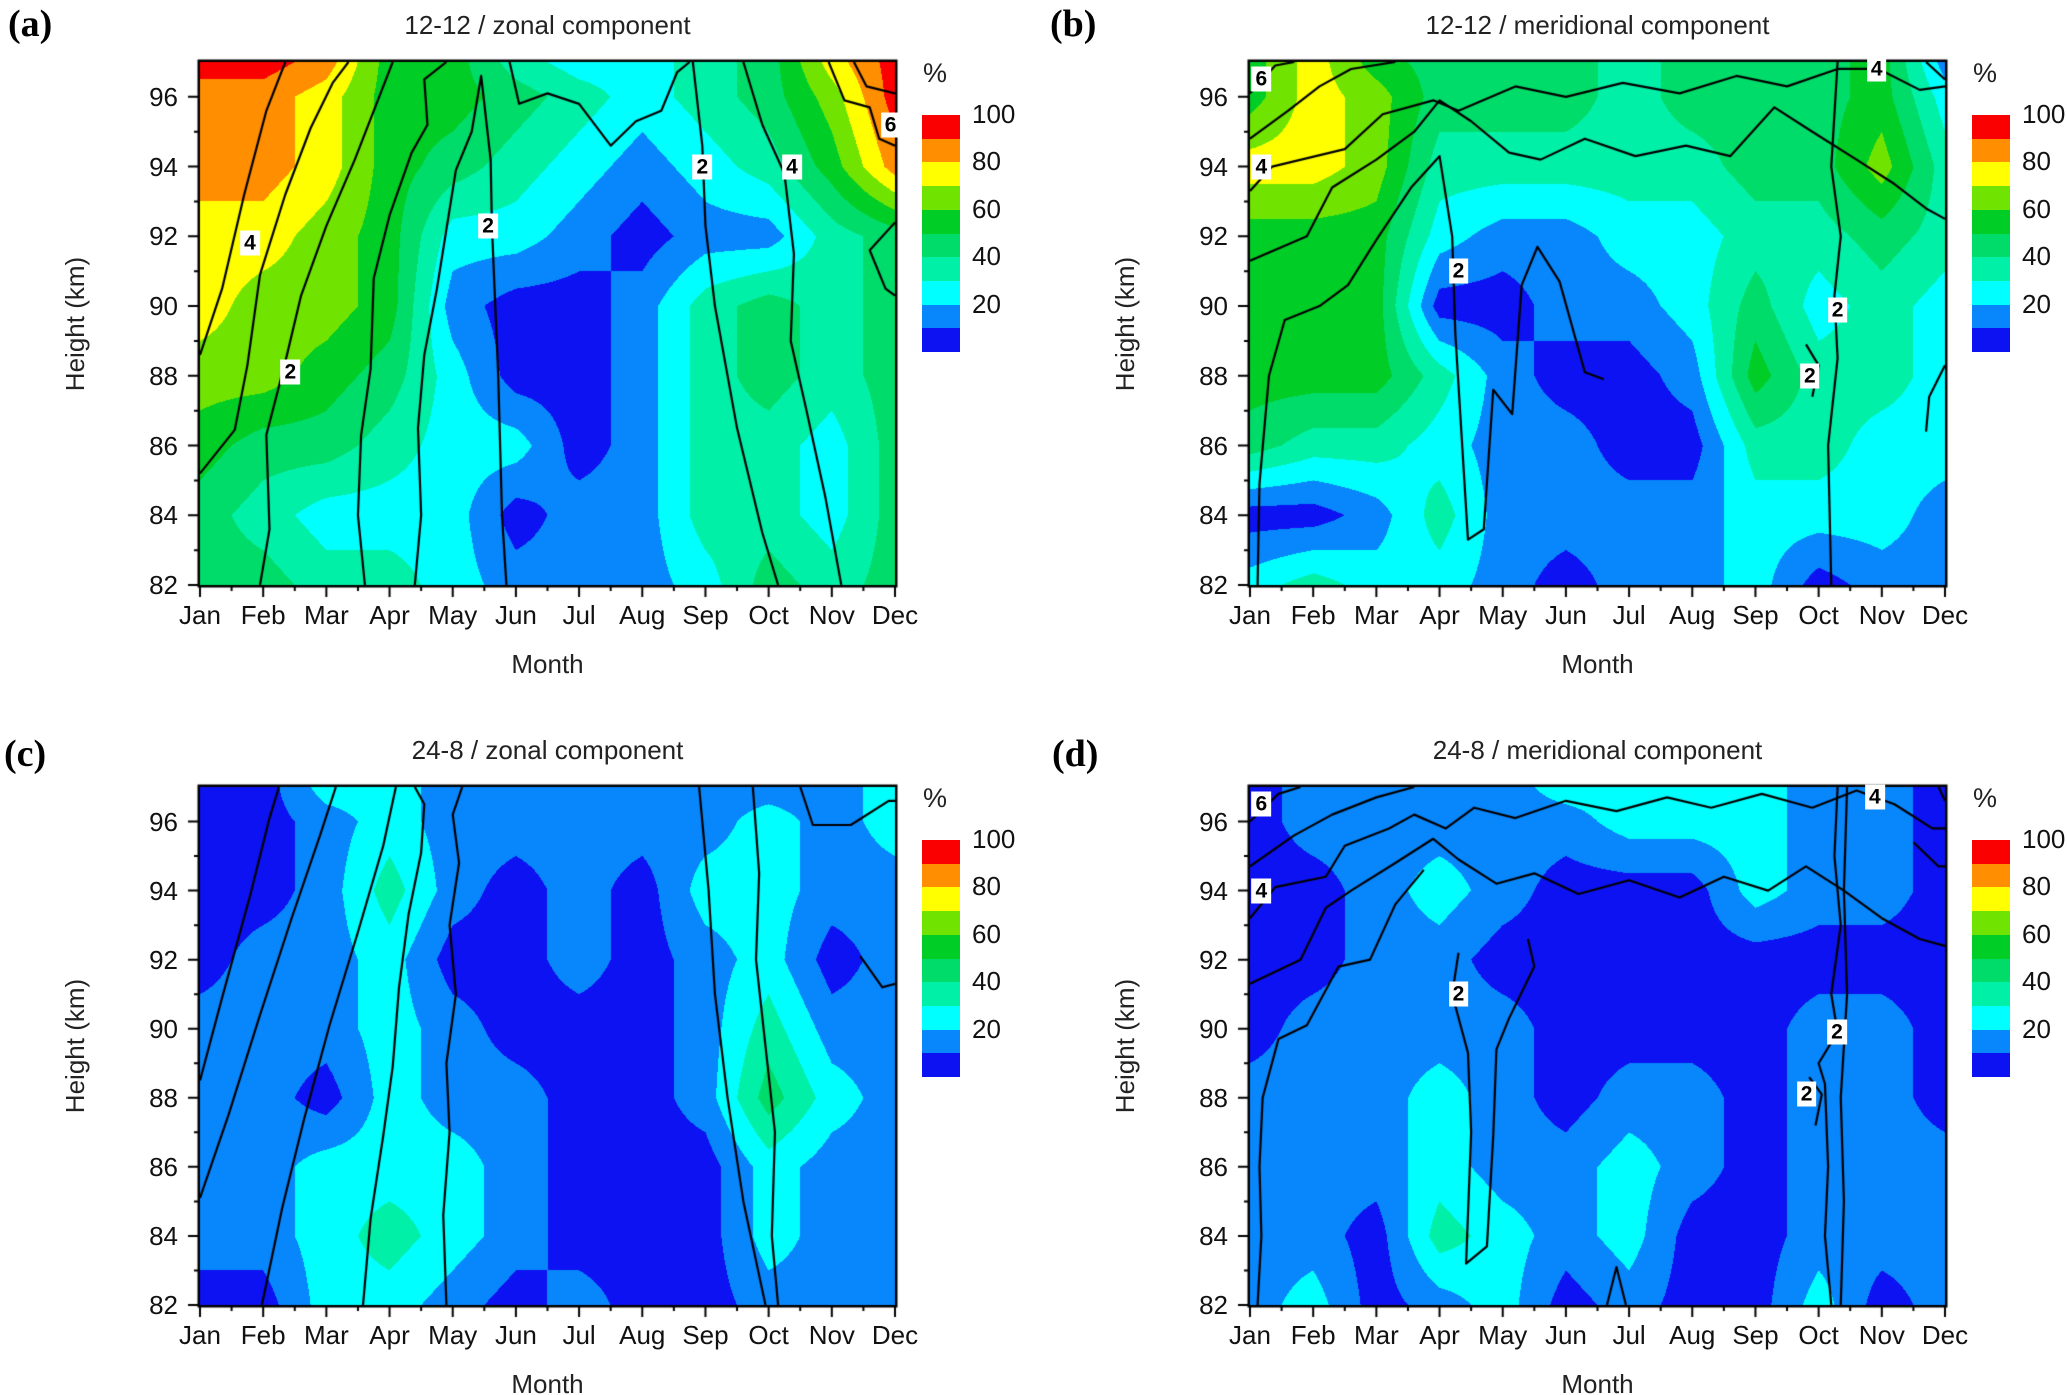 This screenshot has width=2067, height=1395. Describe the element at coordinates (935, 798) in the screenshot. I see `colorbar-unit-c: %` at that location.